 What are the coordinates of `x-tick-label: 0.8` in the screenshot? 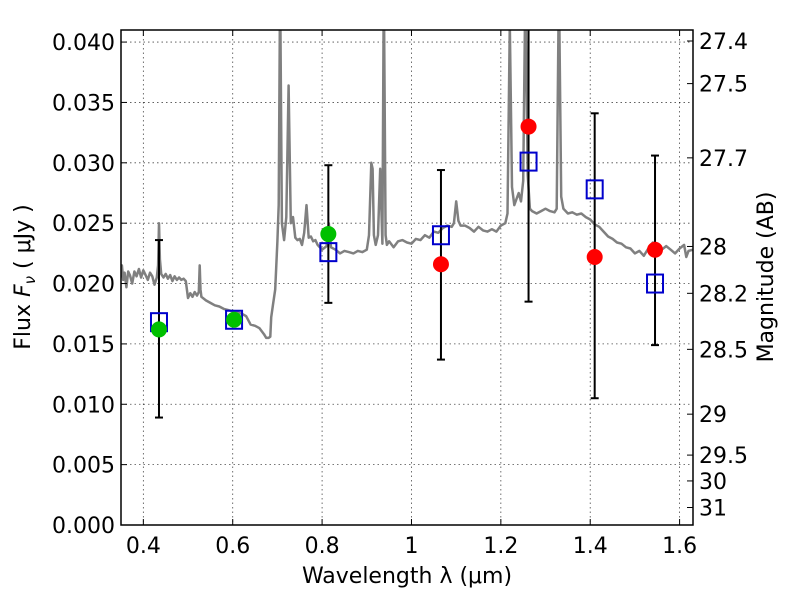 It's located at (322, 546).